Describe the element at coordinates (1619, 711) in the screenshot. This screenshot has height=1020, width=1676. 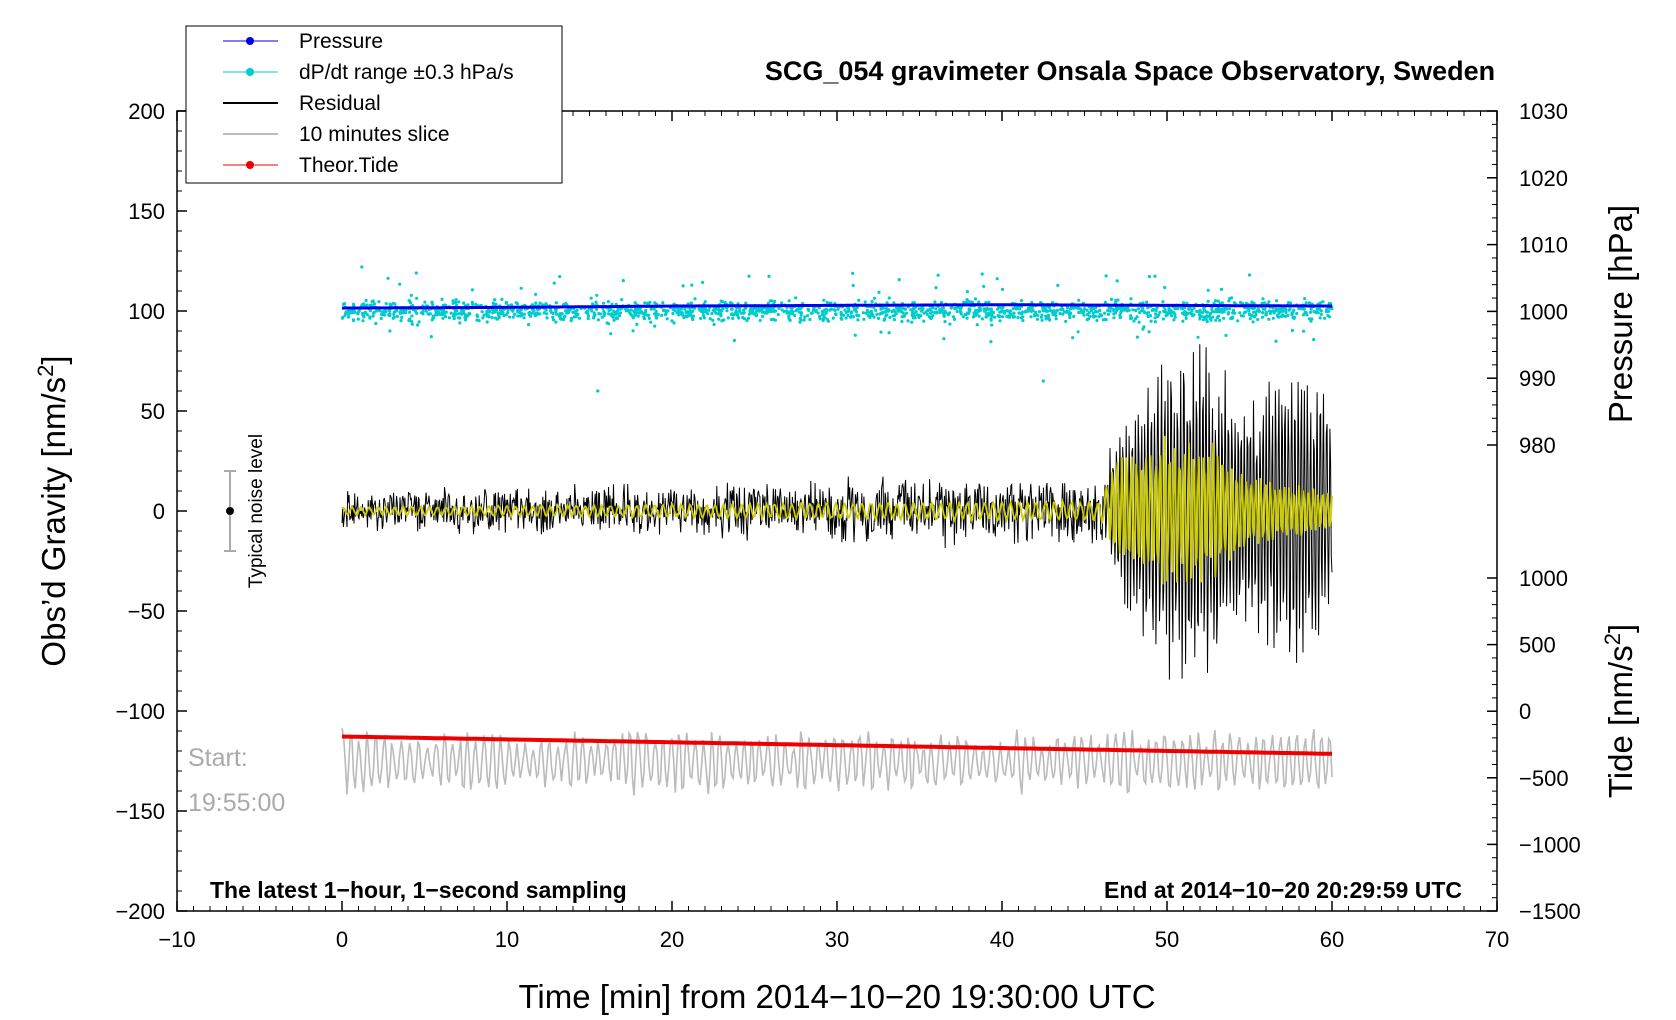
I see `tide-axis-title: Tide [nm/s2]` at that location.